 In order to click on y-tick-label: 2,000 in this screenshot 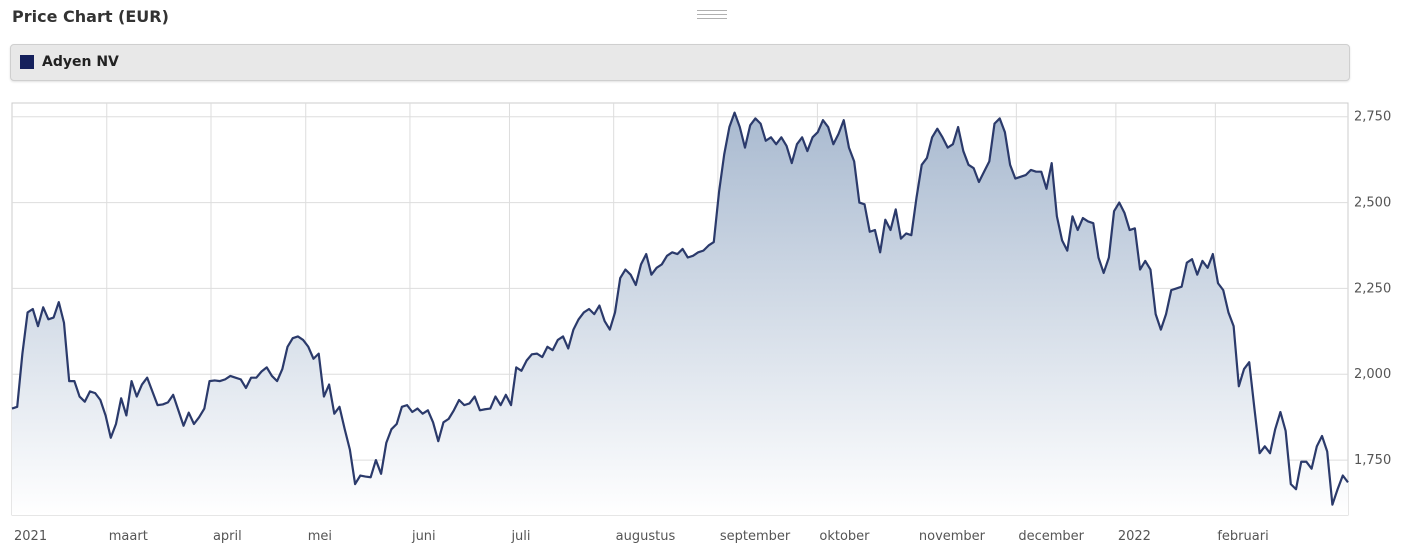, I will do `click(1372, 374)`.